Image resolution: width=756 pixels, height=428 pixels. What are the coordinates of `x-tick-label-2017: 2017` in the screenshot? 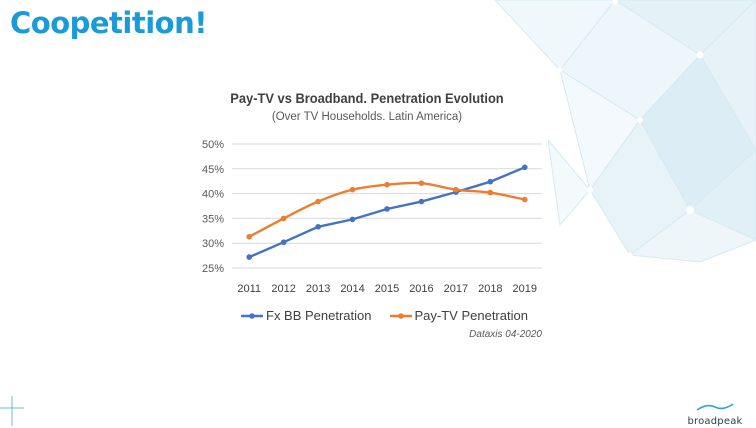 It's located at (456, 289).